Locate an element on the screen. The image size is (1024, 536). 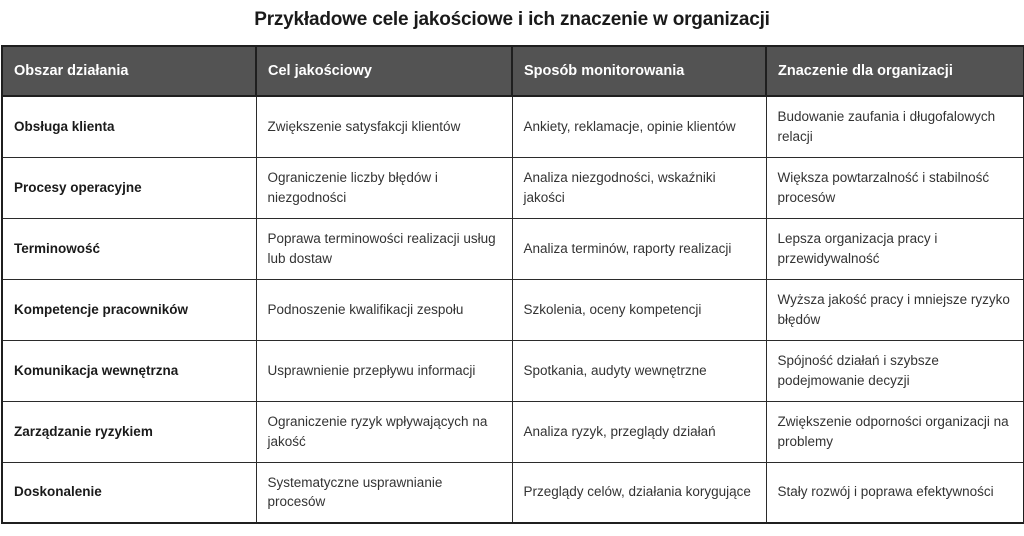
cell-area: Obsługa klienta is located at coordinates (129, 127).